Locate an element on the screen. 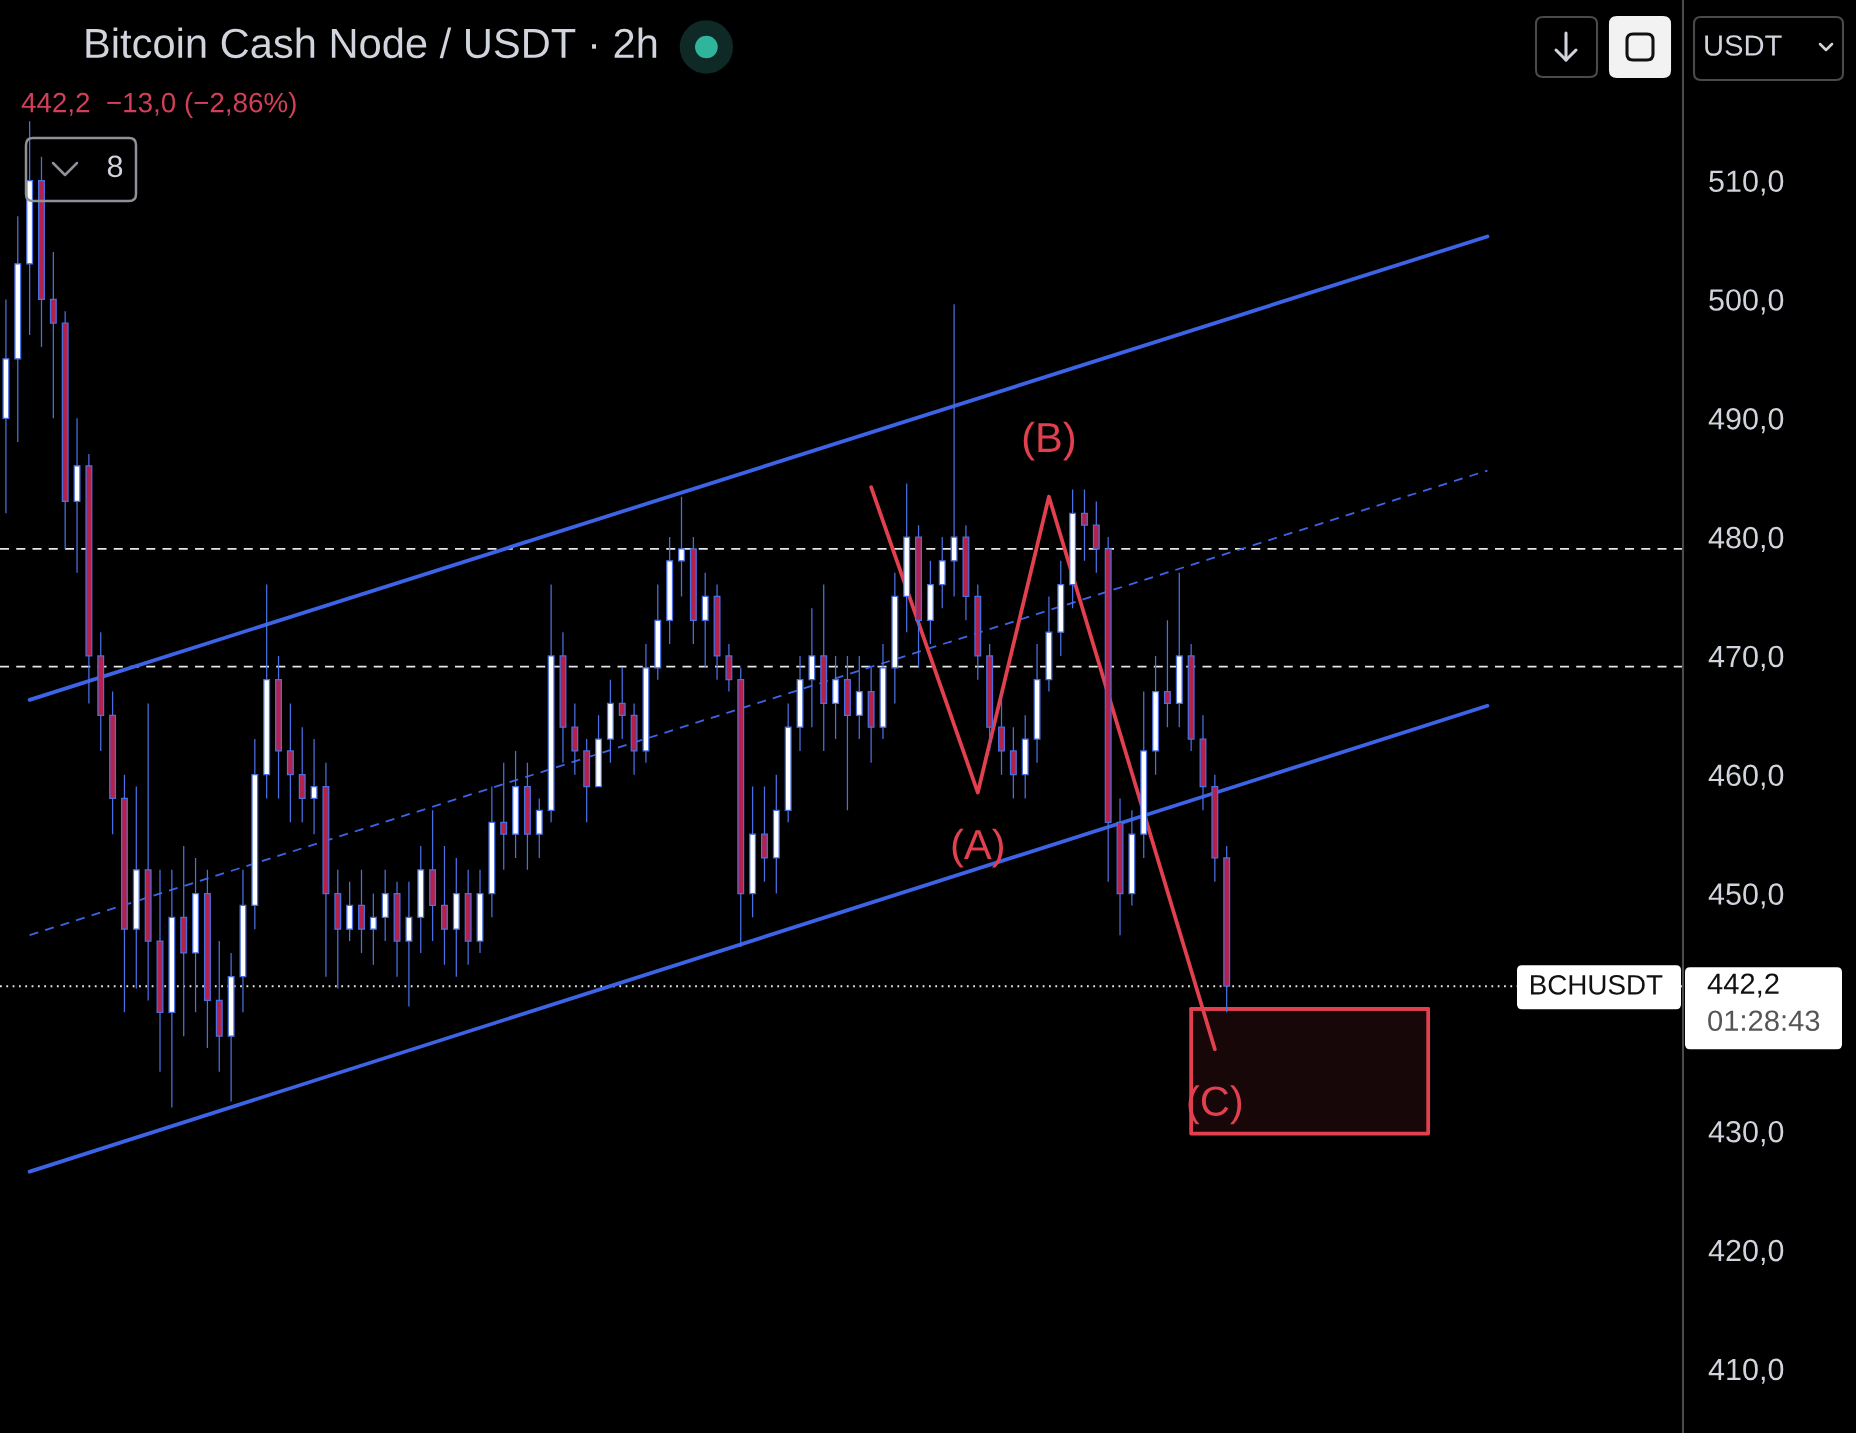 The height and width of the screenshot is (1433, 1856). text: 442,2 −13,0 (−2,86%) is located at coordinates (158, 105).